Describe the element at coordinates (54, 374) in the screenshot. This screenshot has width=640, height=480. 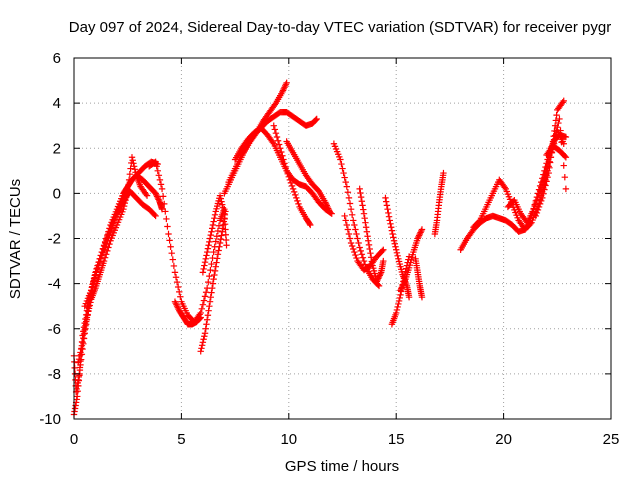
I see `y-tick-label: -8` at that location.